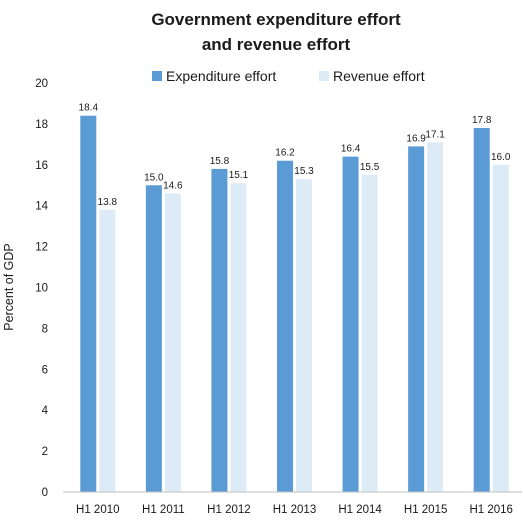  I want to click on legend-swatch-revenue, so click(324, 76).